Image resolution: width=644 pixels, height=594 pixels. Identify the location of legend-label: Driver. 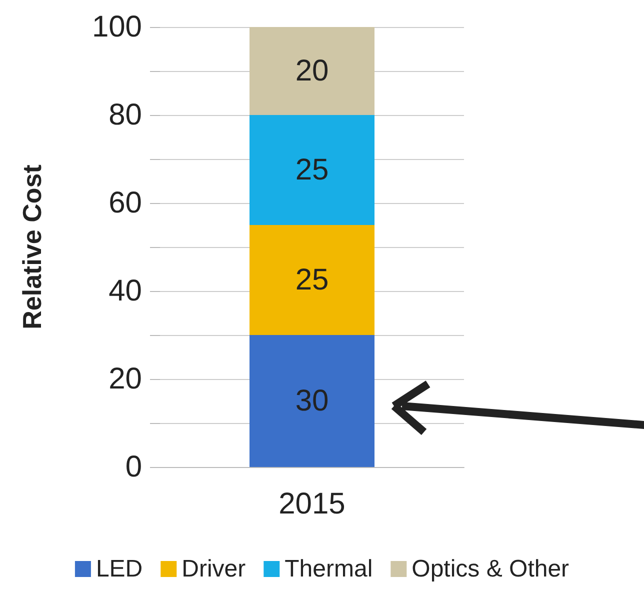
(214, 569).